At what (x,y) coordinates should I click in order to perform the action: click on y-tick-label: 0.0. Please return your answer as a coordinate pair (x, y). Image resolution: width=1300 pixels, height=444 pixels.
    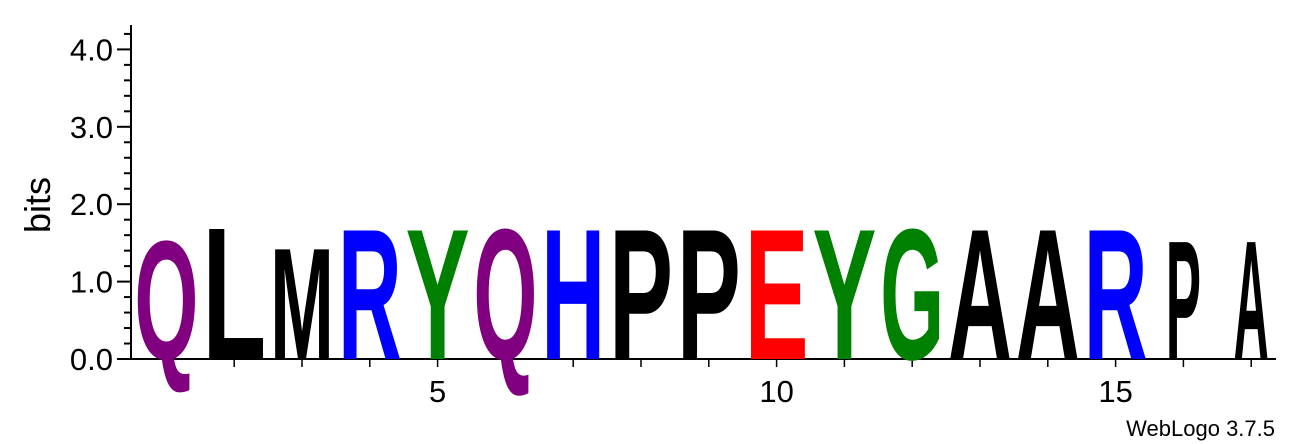
    Looking at the image, I should click on (91, 359).